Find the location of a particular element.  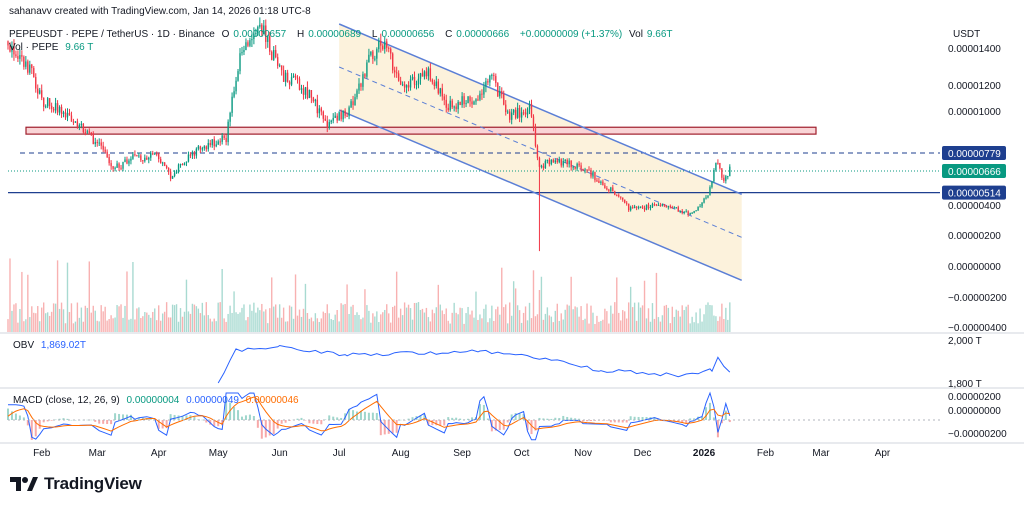

macd-label: MACD (close, 12, 26, 9) is located at coordinates (66, 400).